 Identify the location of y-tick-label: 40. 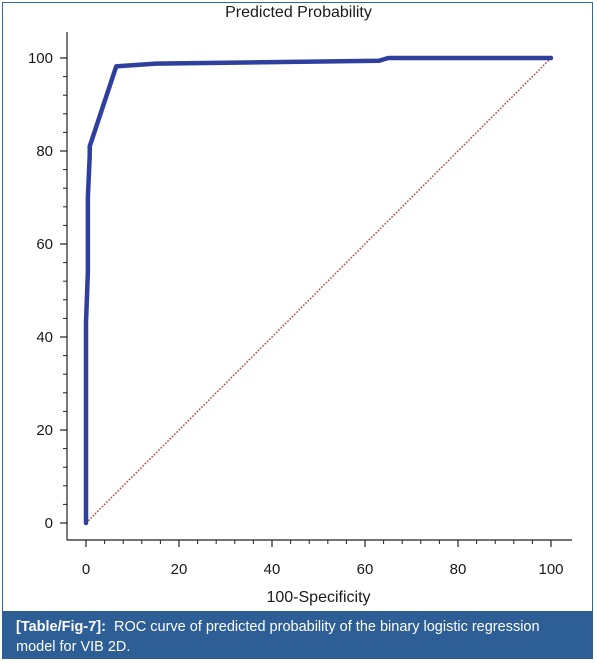
(44, 337).